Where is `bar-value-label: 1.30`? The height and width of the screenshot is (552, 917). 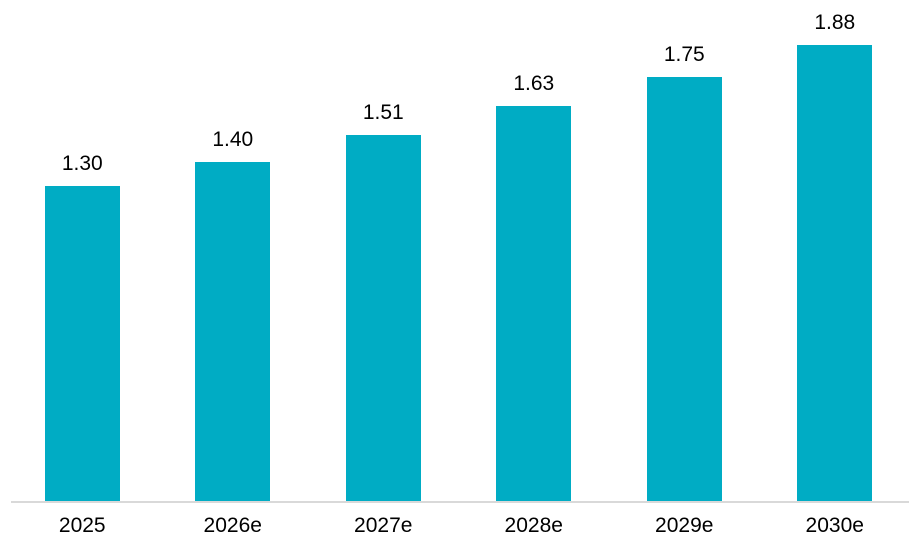 bar-value-label: 1.30 is located at coordinates (82, 163).